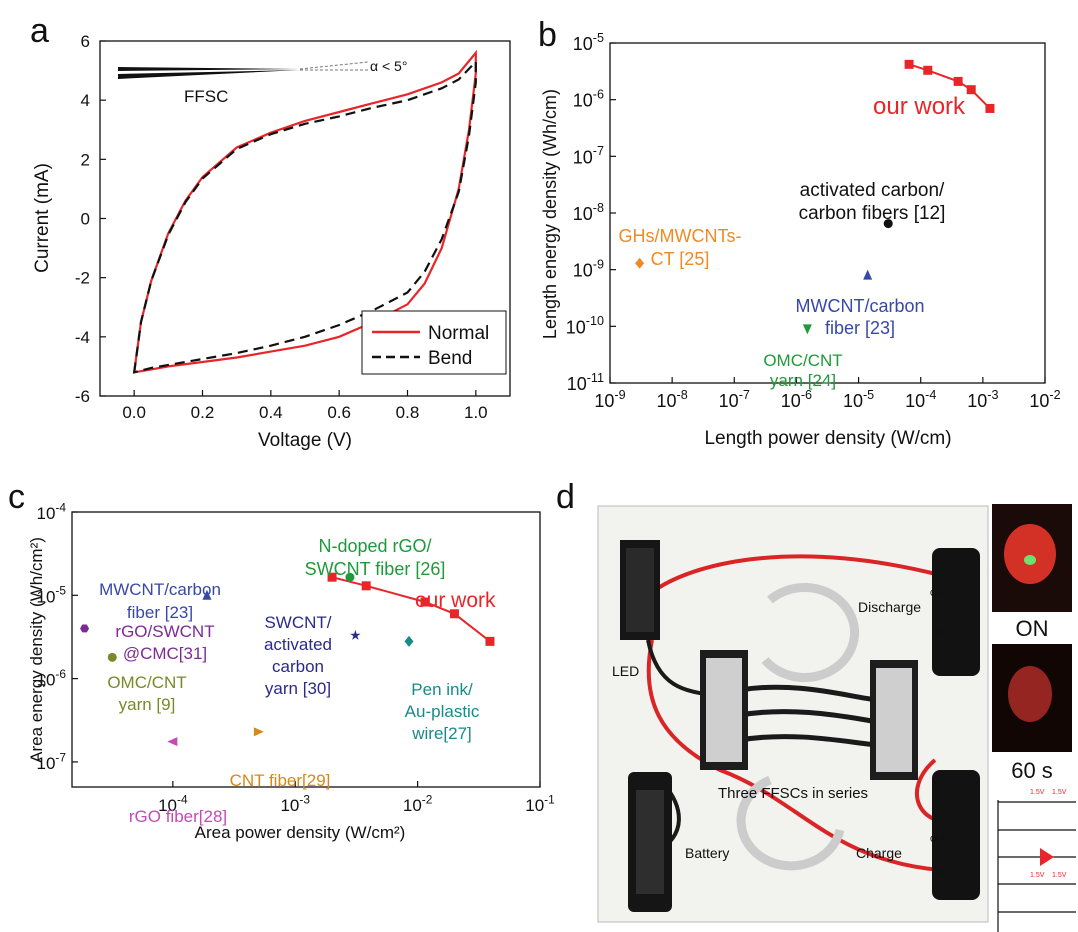 The height and width of the screenshot is (932, 1078). What do you see at coordinates (1059, 792) in the screenshot?
I see `circuit-voltage-2: 1.5V` at bounding box center [1059, 792].